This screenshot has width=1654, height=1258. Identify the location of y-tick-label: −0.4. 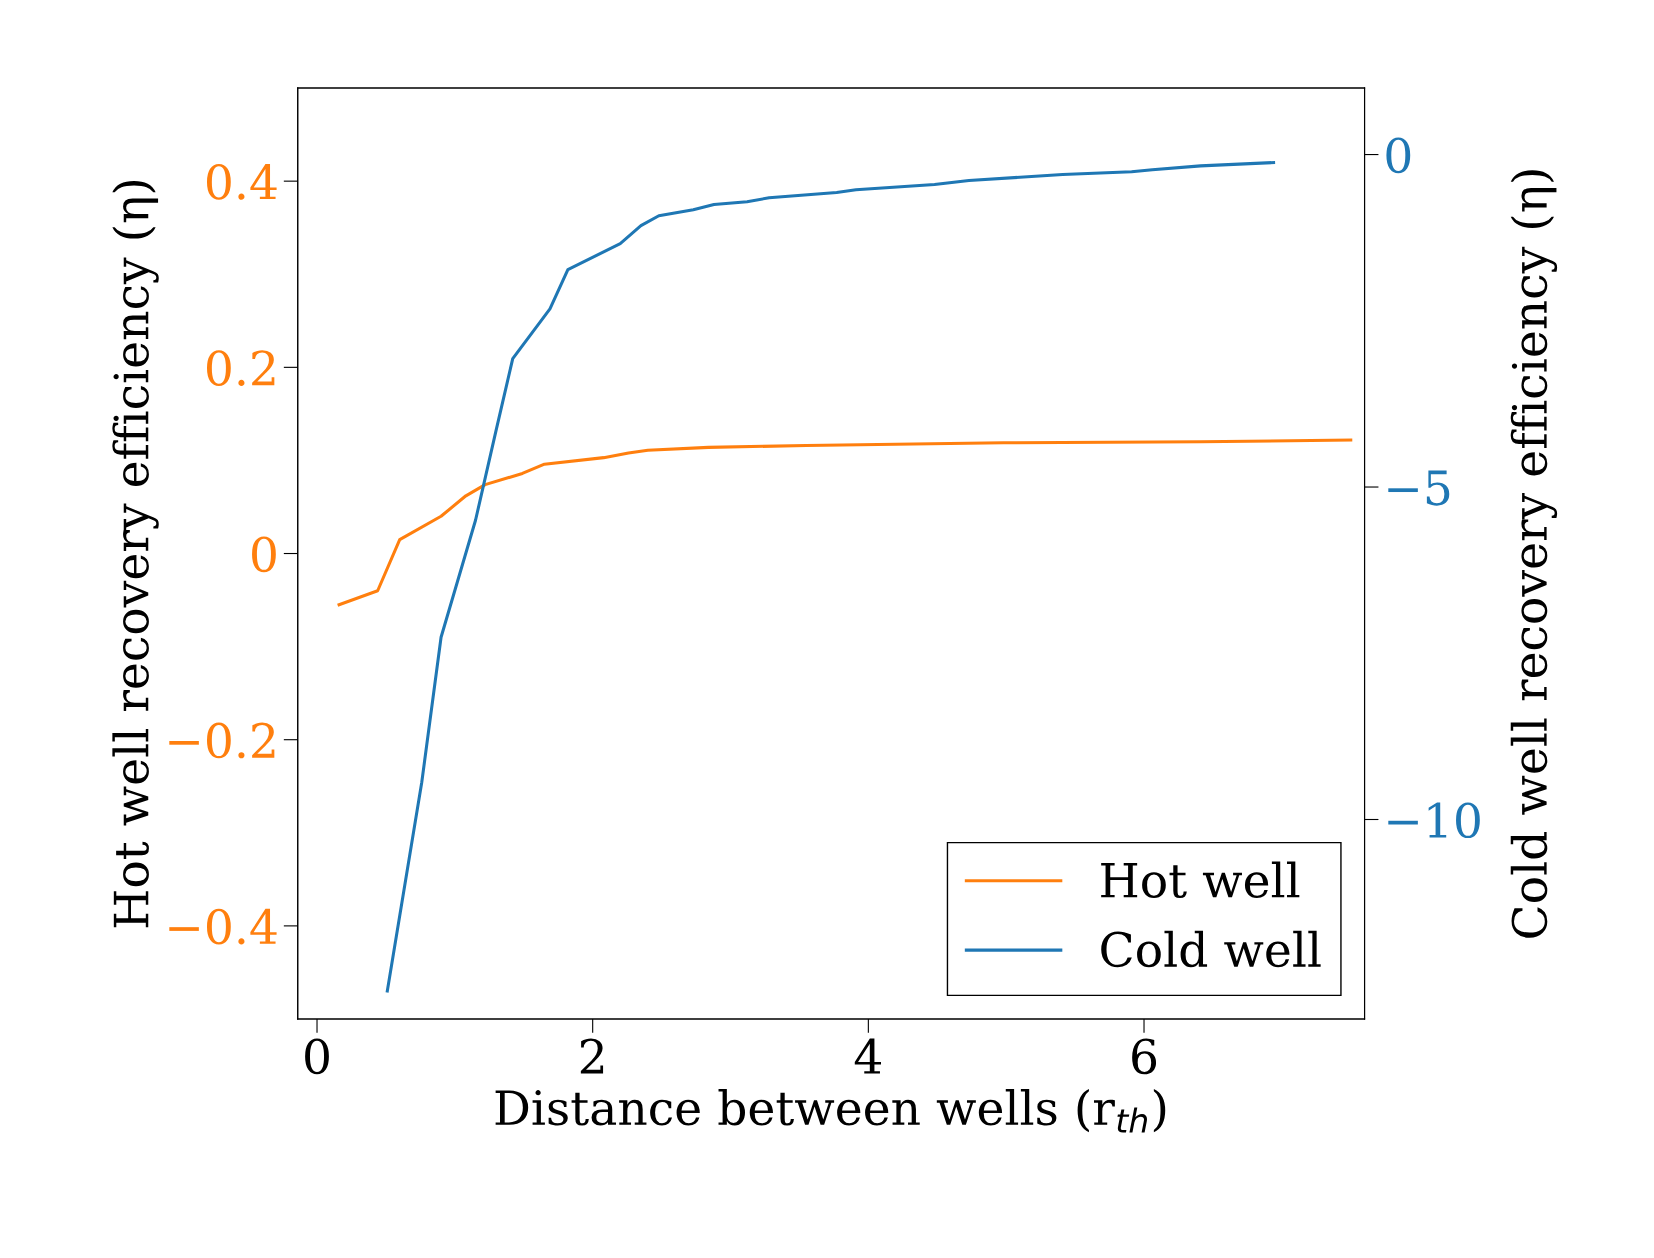
(223, 926).